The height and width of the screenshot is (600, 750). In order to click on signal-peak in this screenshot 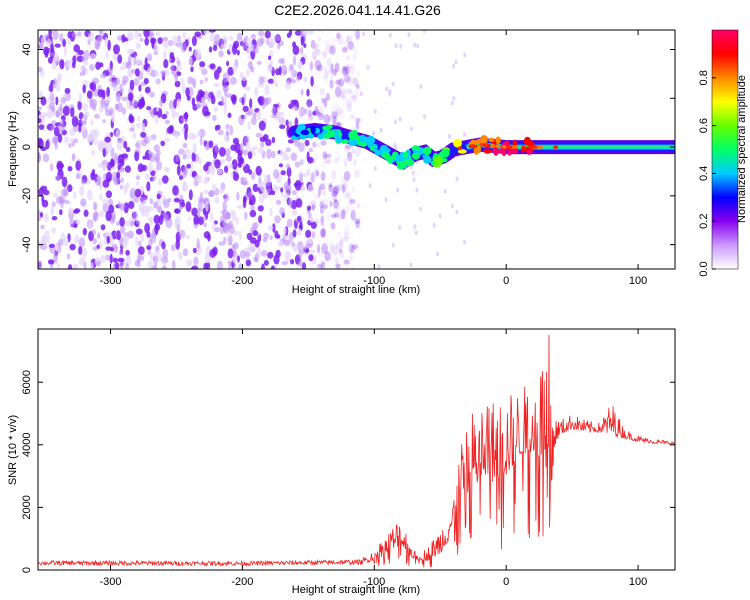, I will do `click(510, 147)`.